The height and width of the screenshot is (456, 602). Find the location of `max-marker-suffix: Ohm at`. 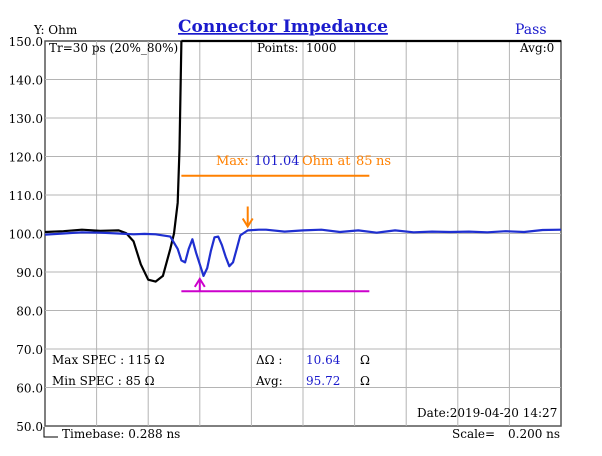

max-marker-suffix: Ohm at is located at coordinates (326, 161).